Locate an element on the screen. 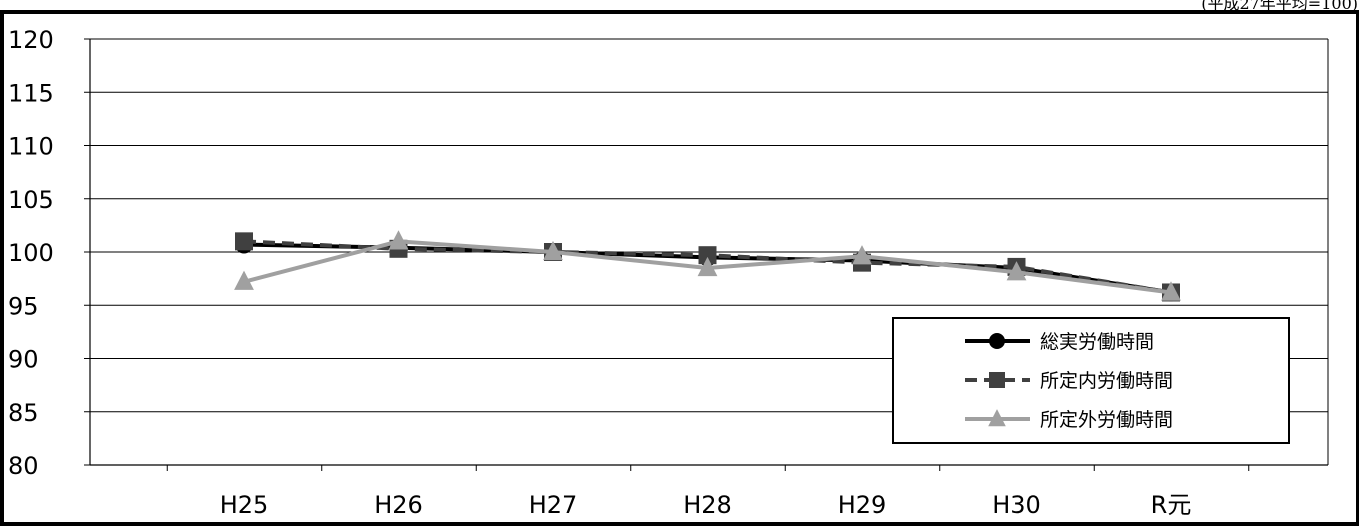  y-tick-label: 80 is located at coordinates (23, 466).